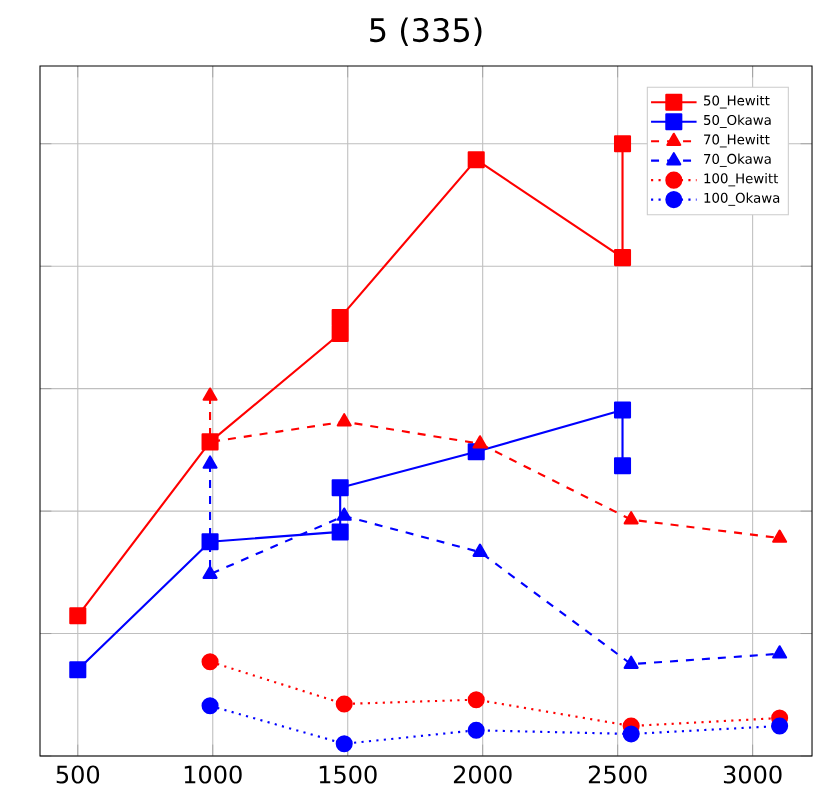  I want to click on x-tick-label: 1500, so click(348, 774).